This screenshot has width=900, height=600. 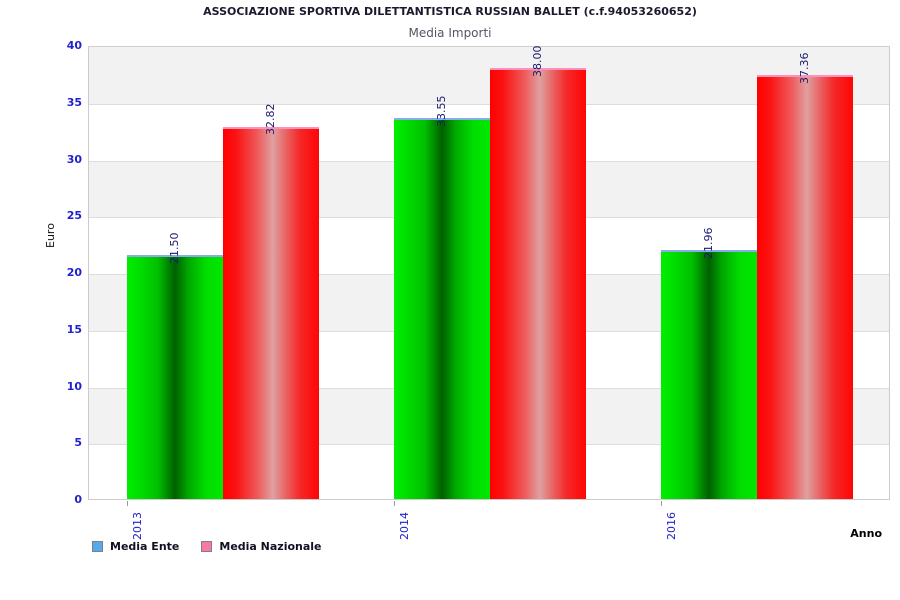 What do you see at coordinates (78, 499) in the screenshot?
I see `y-axis-tick-label: 0` at bounding box center [78, 499].